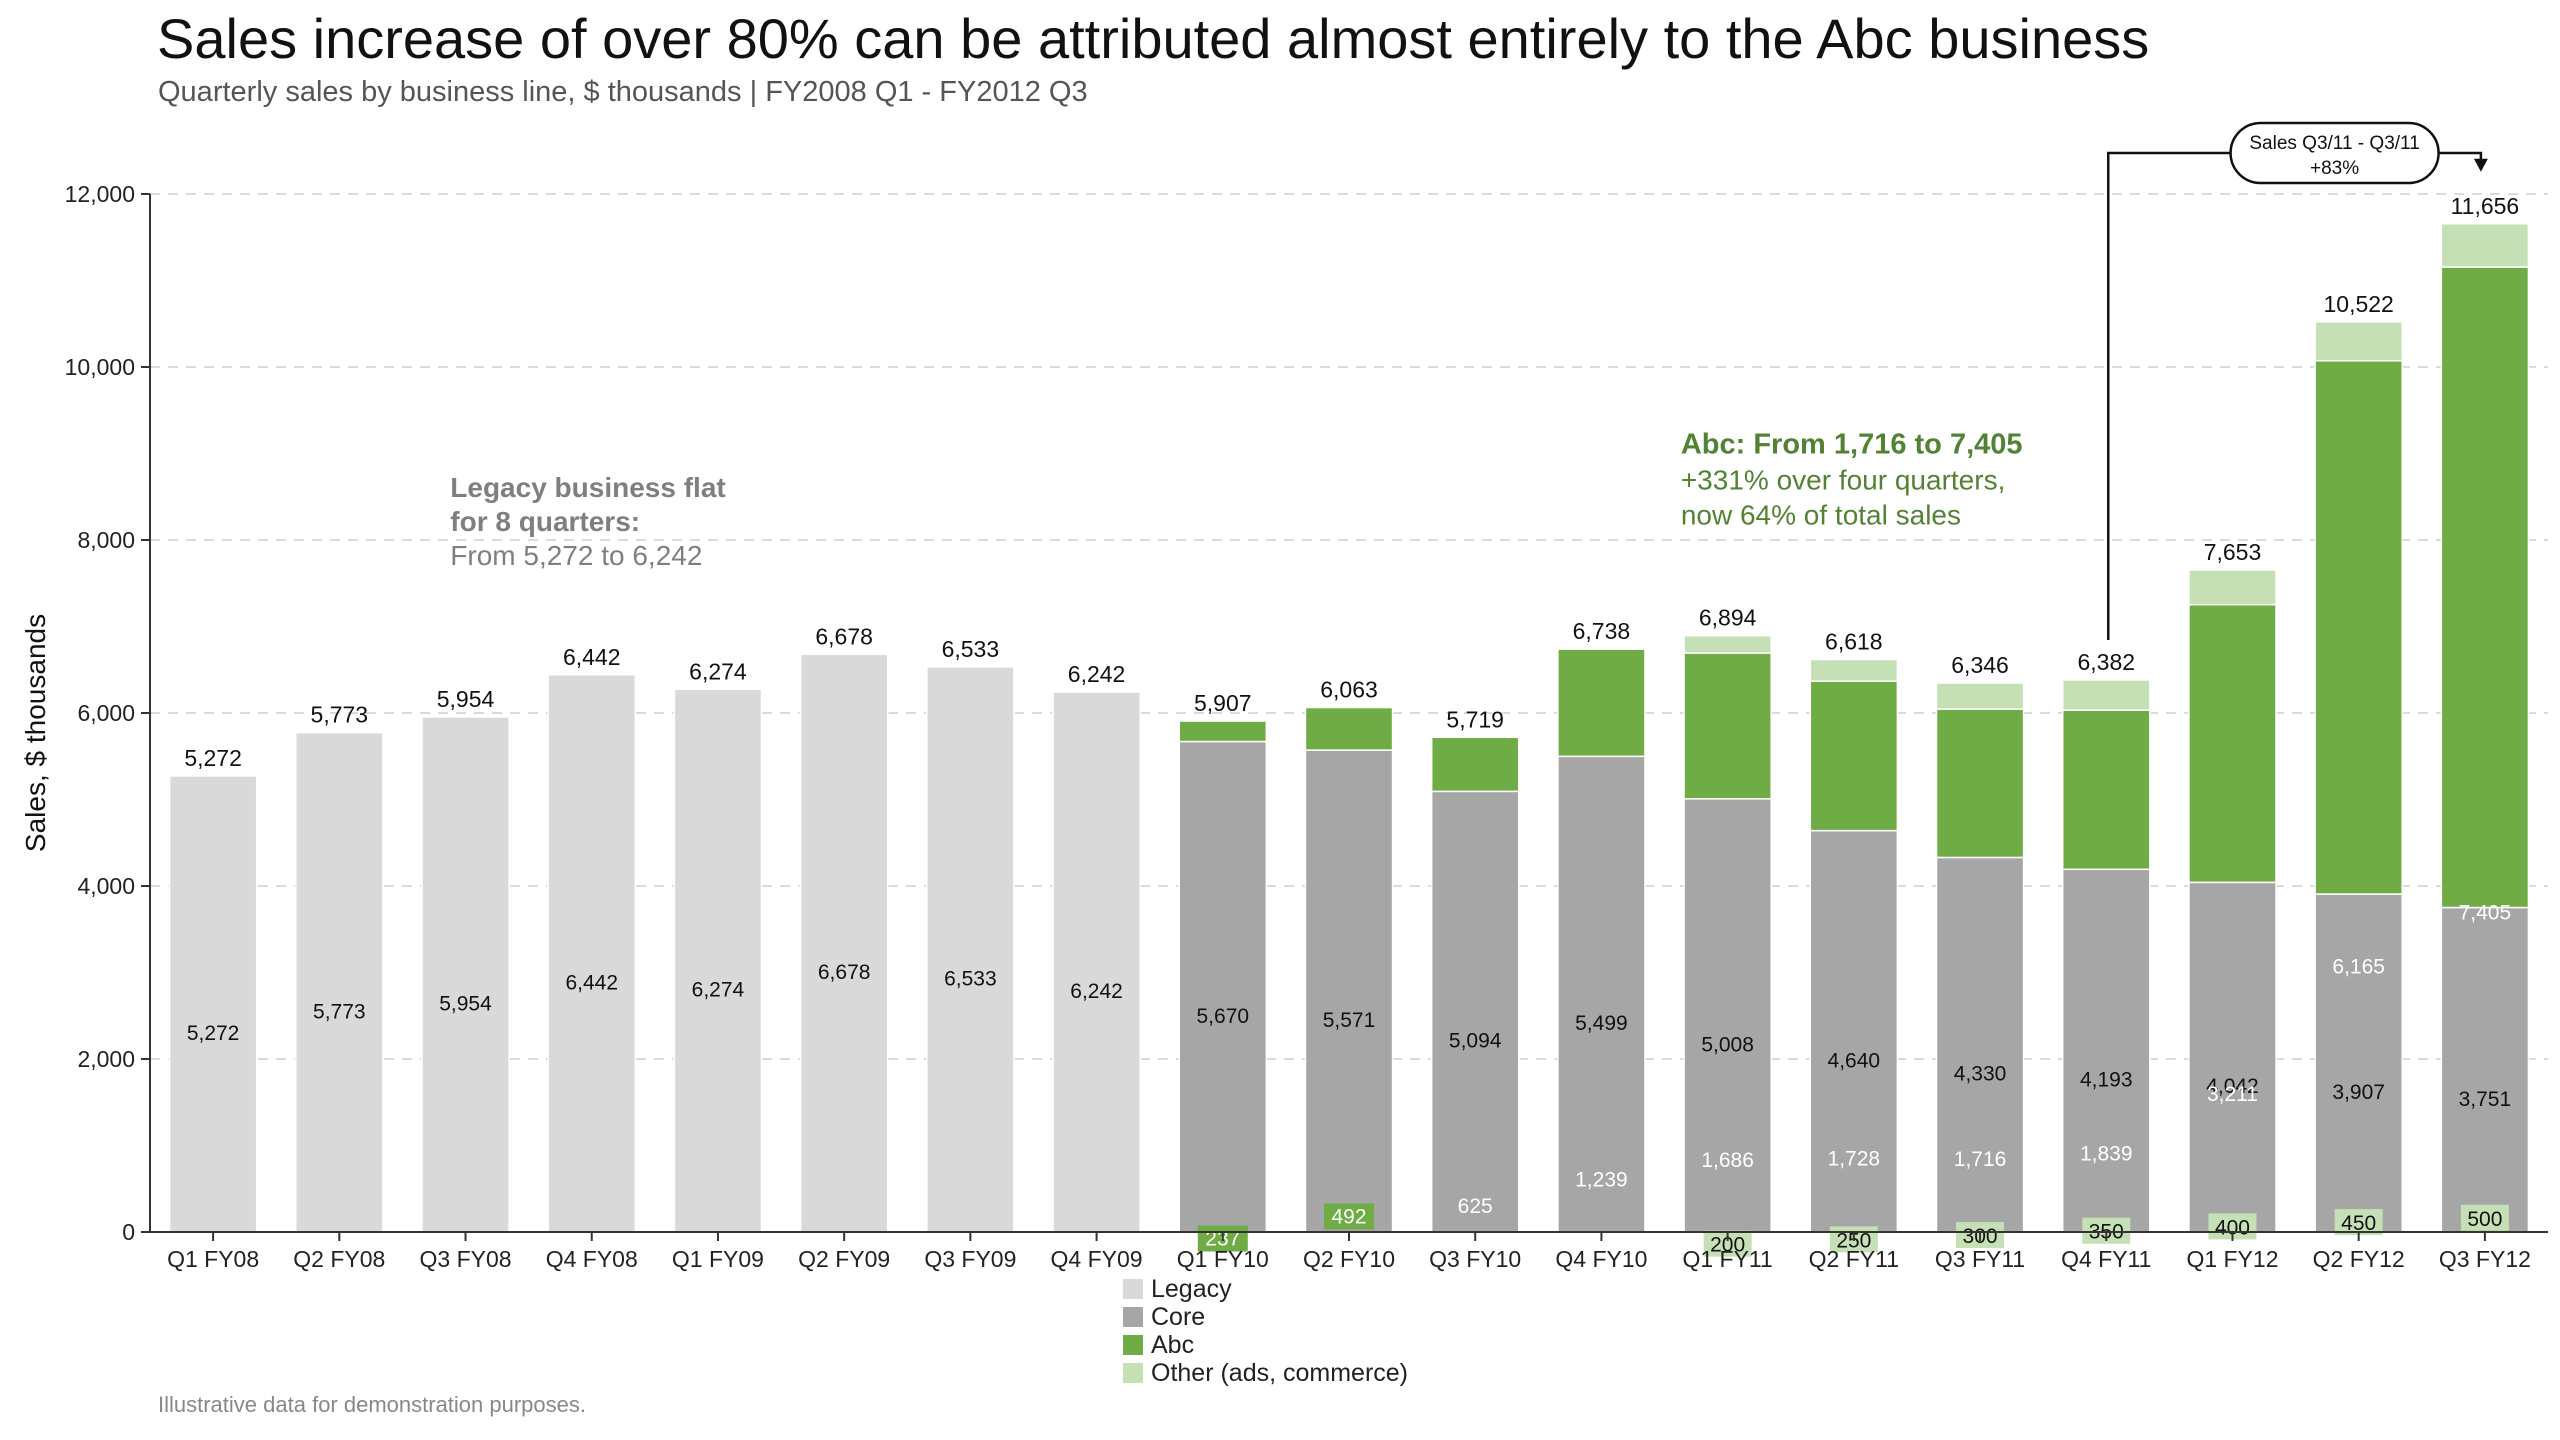  Describe the element at coordinates (1223, 1259) in the screenshot. I see `x-tick-label: Q1 FY10` at that location.